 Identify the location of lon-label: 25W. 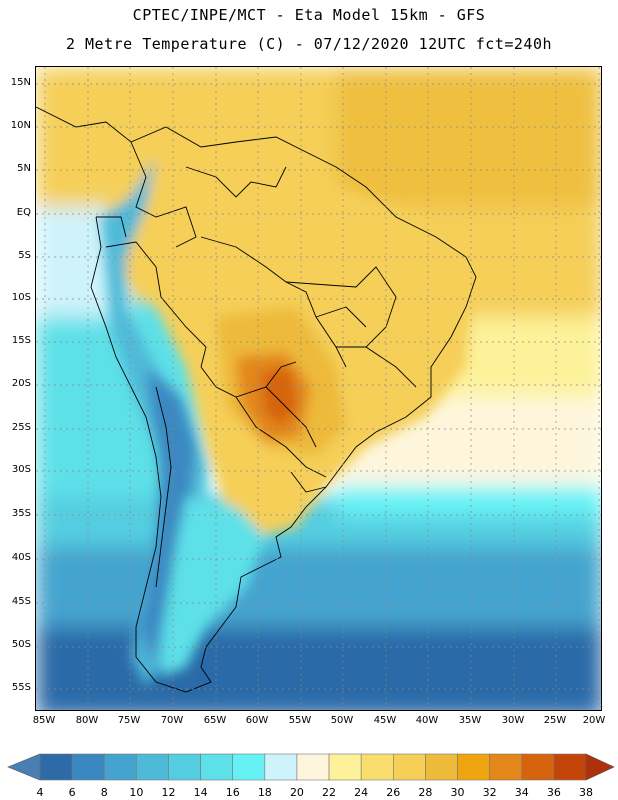
(555, 720).